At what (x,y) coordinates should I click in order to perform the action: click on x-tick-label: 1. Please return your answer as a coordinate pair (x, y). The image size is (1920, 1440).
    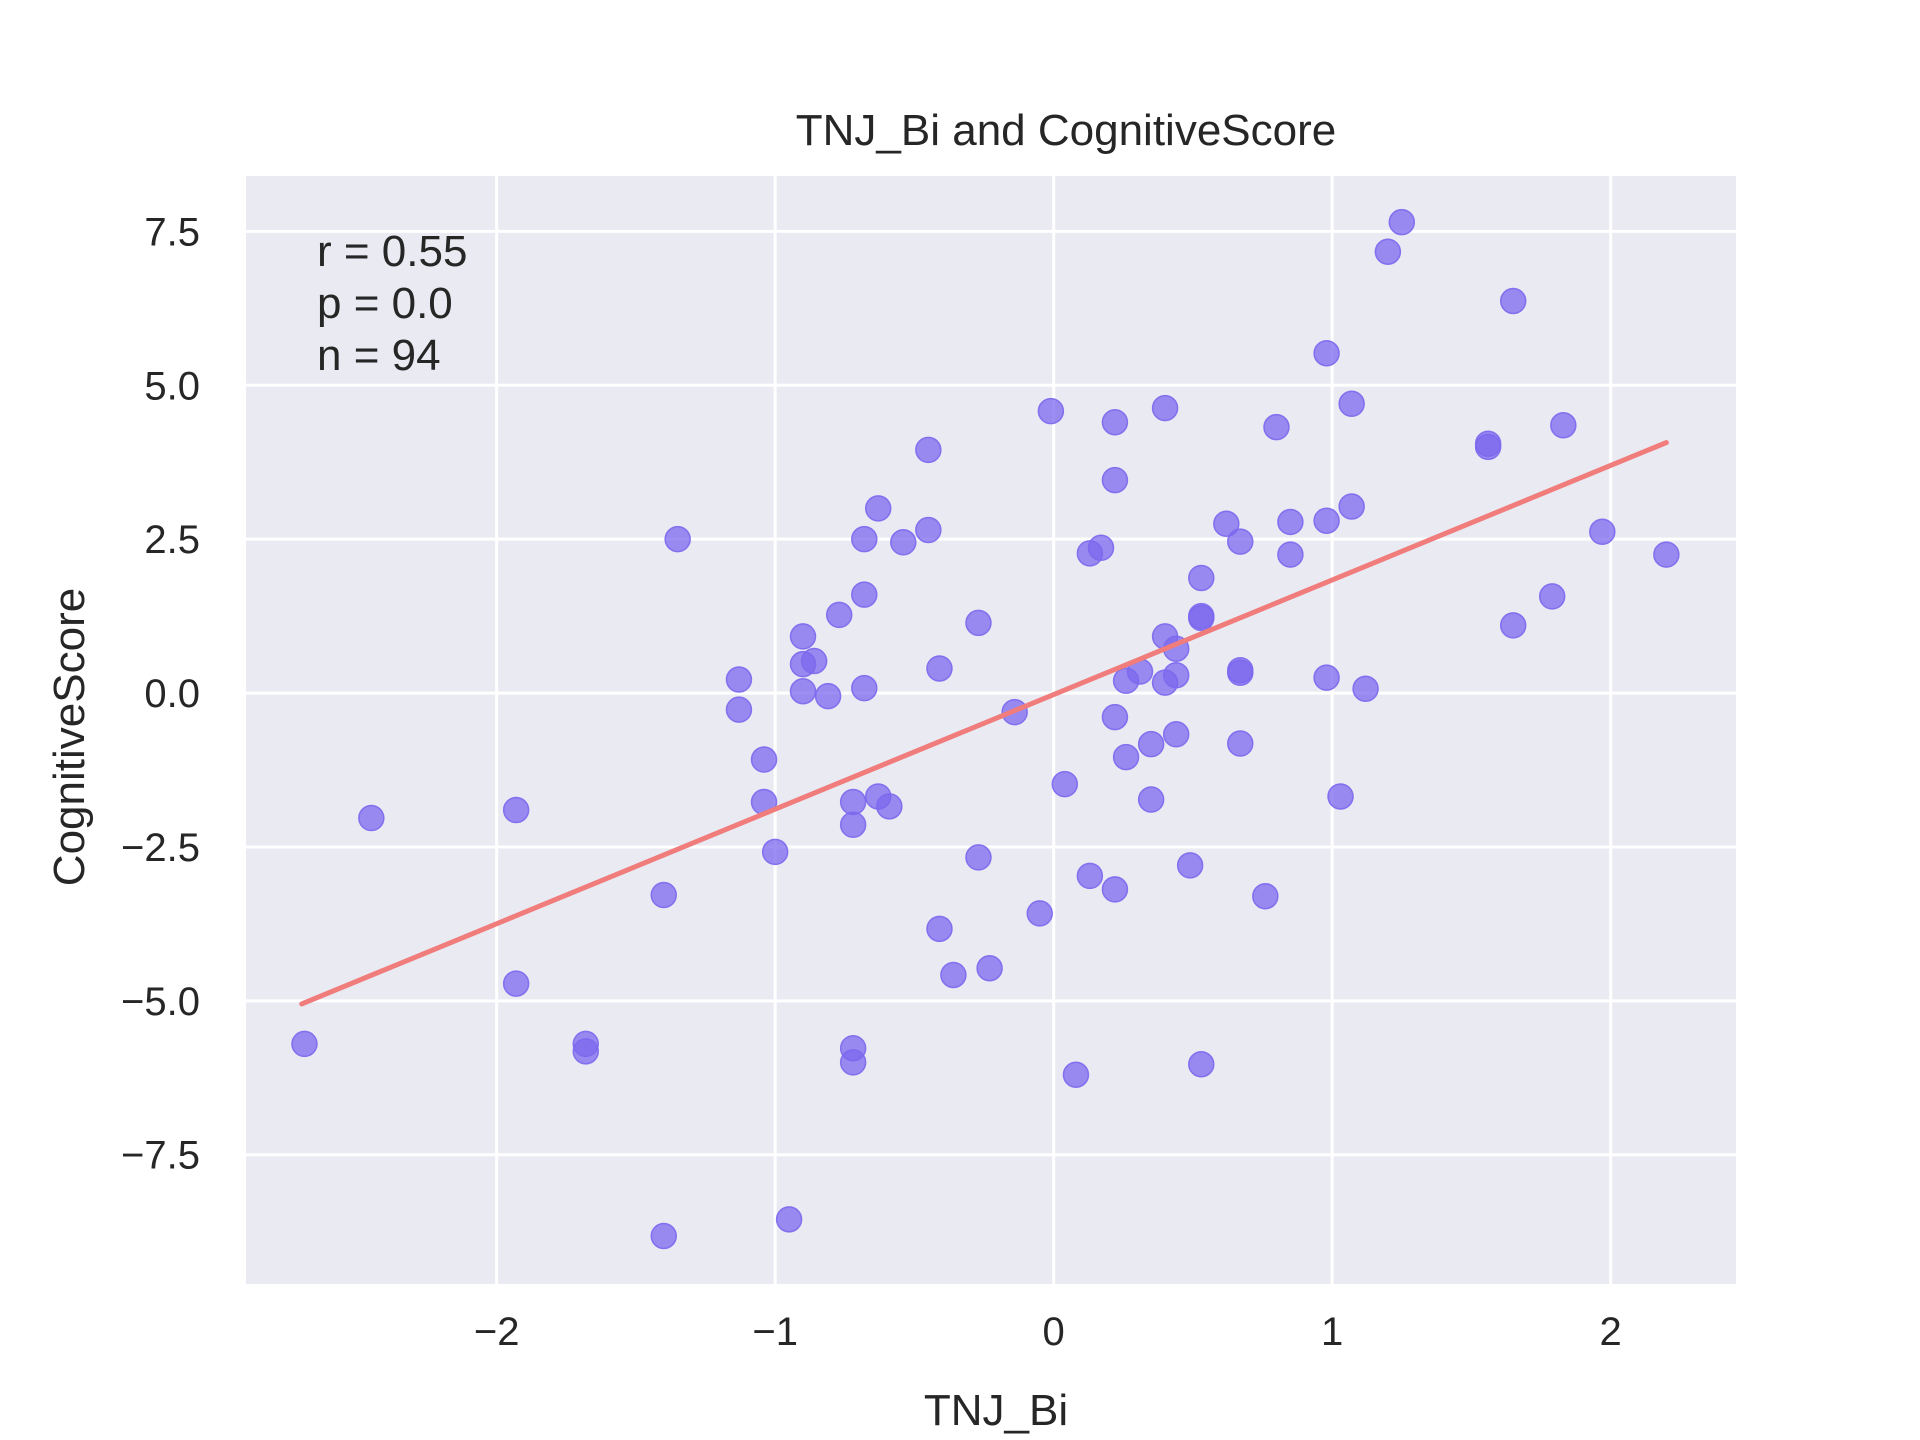
    Looking at the image, I should click on (1332, 1332).